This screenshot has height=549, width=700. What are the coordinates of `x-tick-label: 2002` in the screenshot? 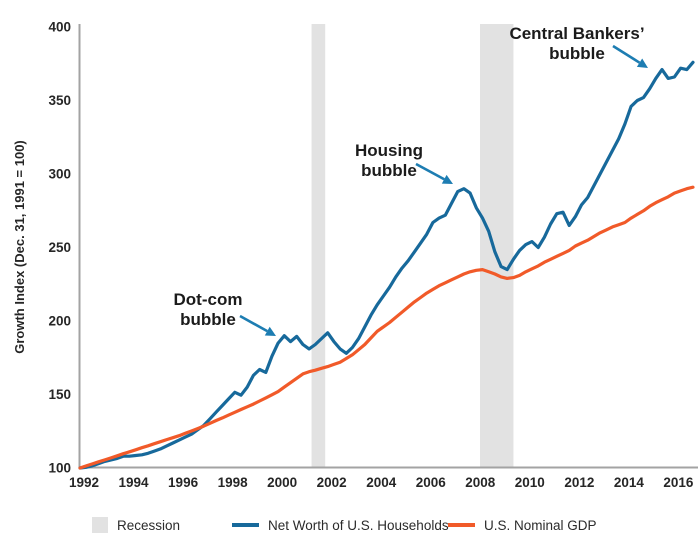 It's located at (332, 482).